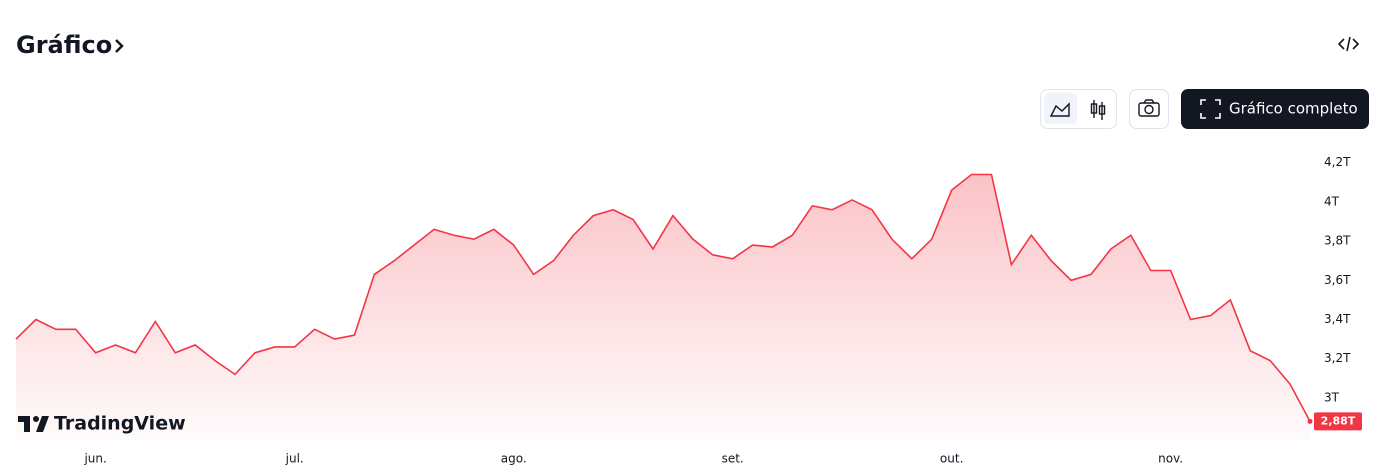 The width and height of the screenshot is (1386, 475). Describe the element at coordinates (1210, 109) in the screenshot. I see `fullscreen-icon` at that location.